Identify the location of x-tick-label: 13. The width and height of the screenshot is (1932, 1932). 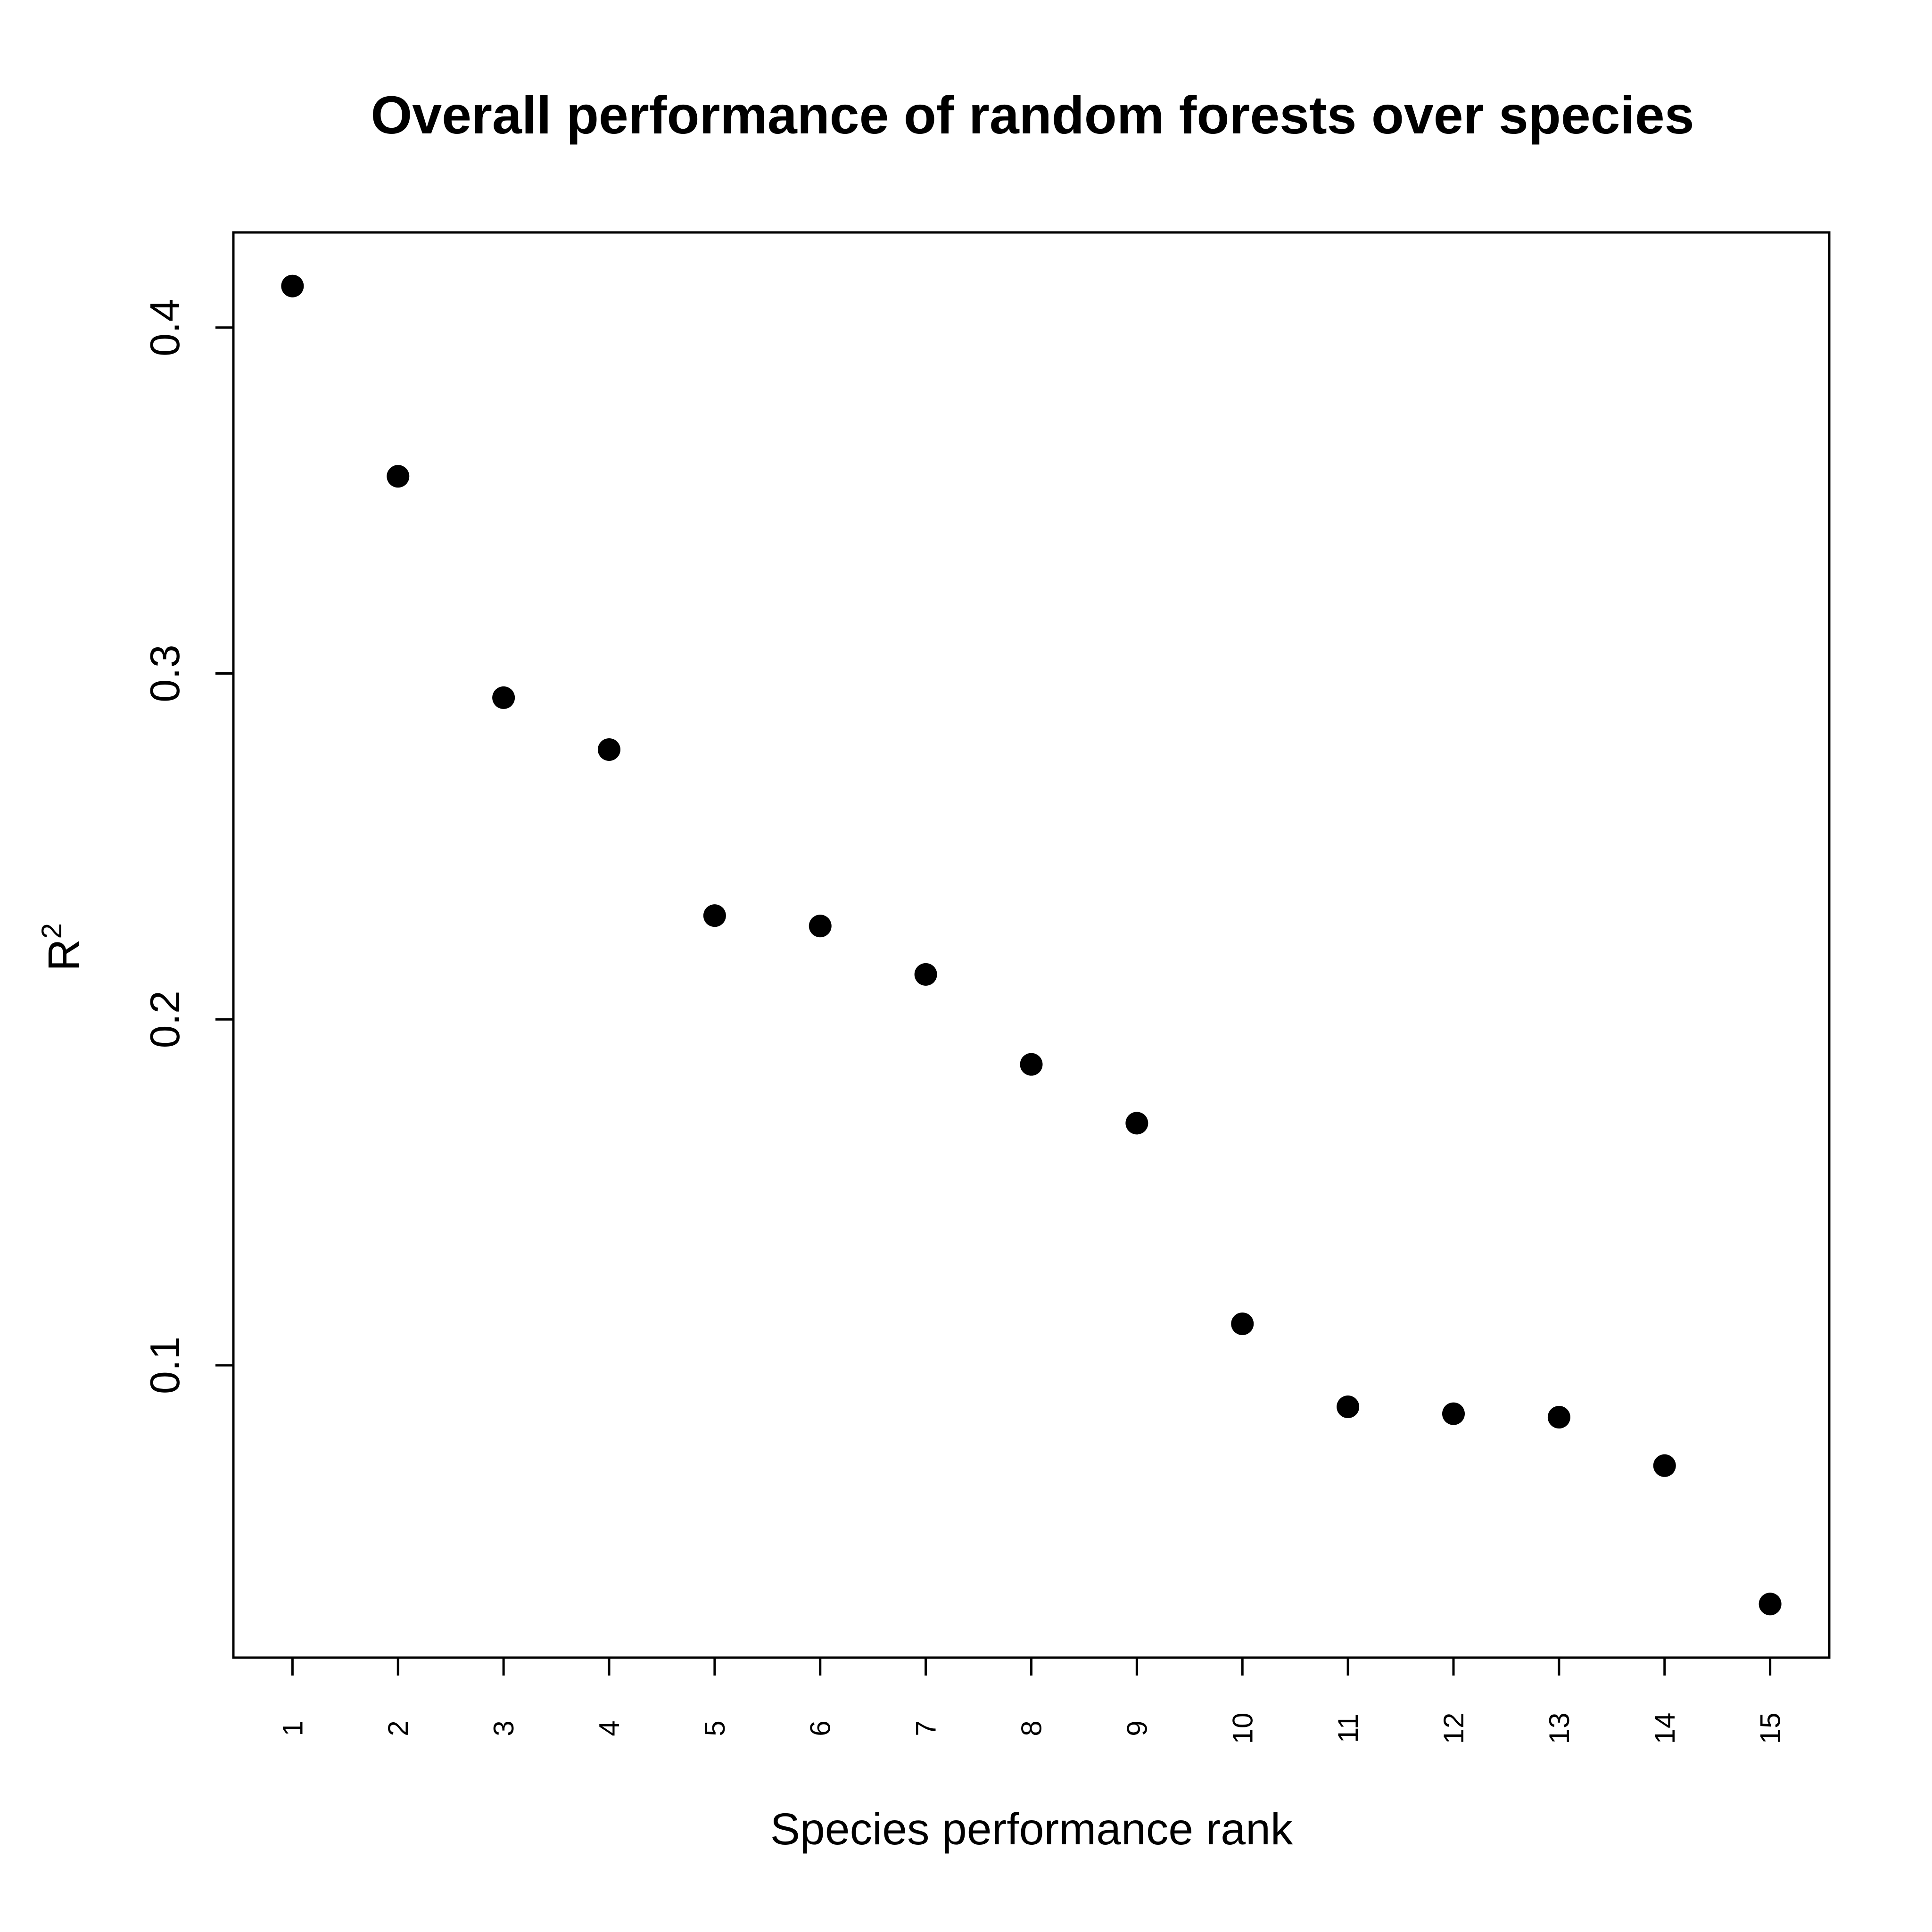
(1559, 1728).